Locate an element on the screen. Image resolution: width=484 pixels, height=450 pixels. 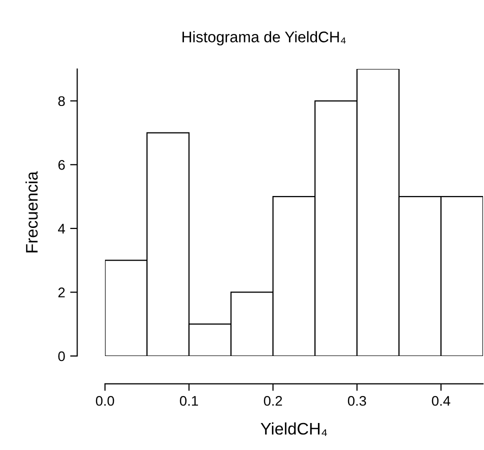
y-tick-label: 8 is located at coordinates (61, 101).